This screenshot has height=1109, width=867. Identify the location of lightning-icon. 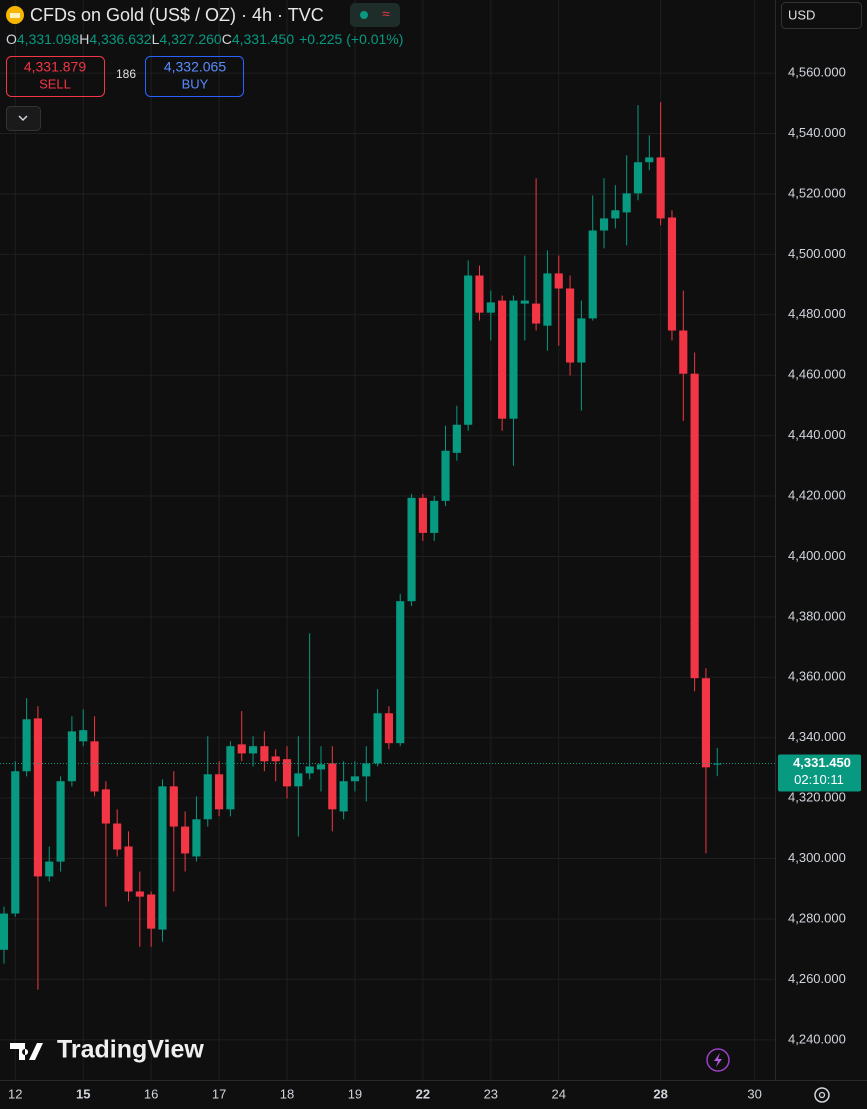
(718, 1060).